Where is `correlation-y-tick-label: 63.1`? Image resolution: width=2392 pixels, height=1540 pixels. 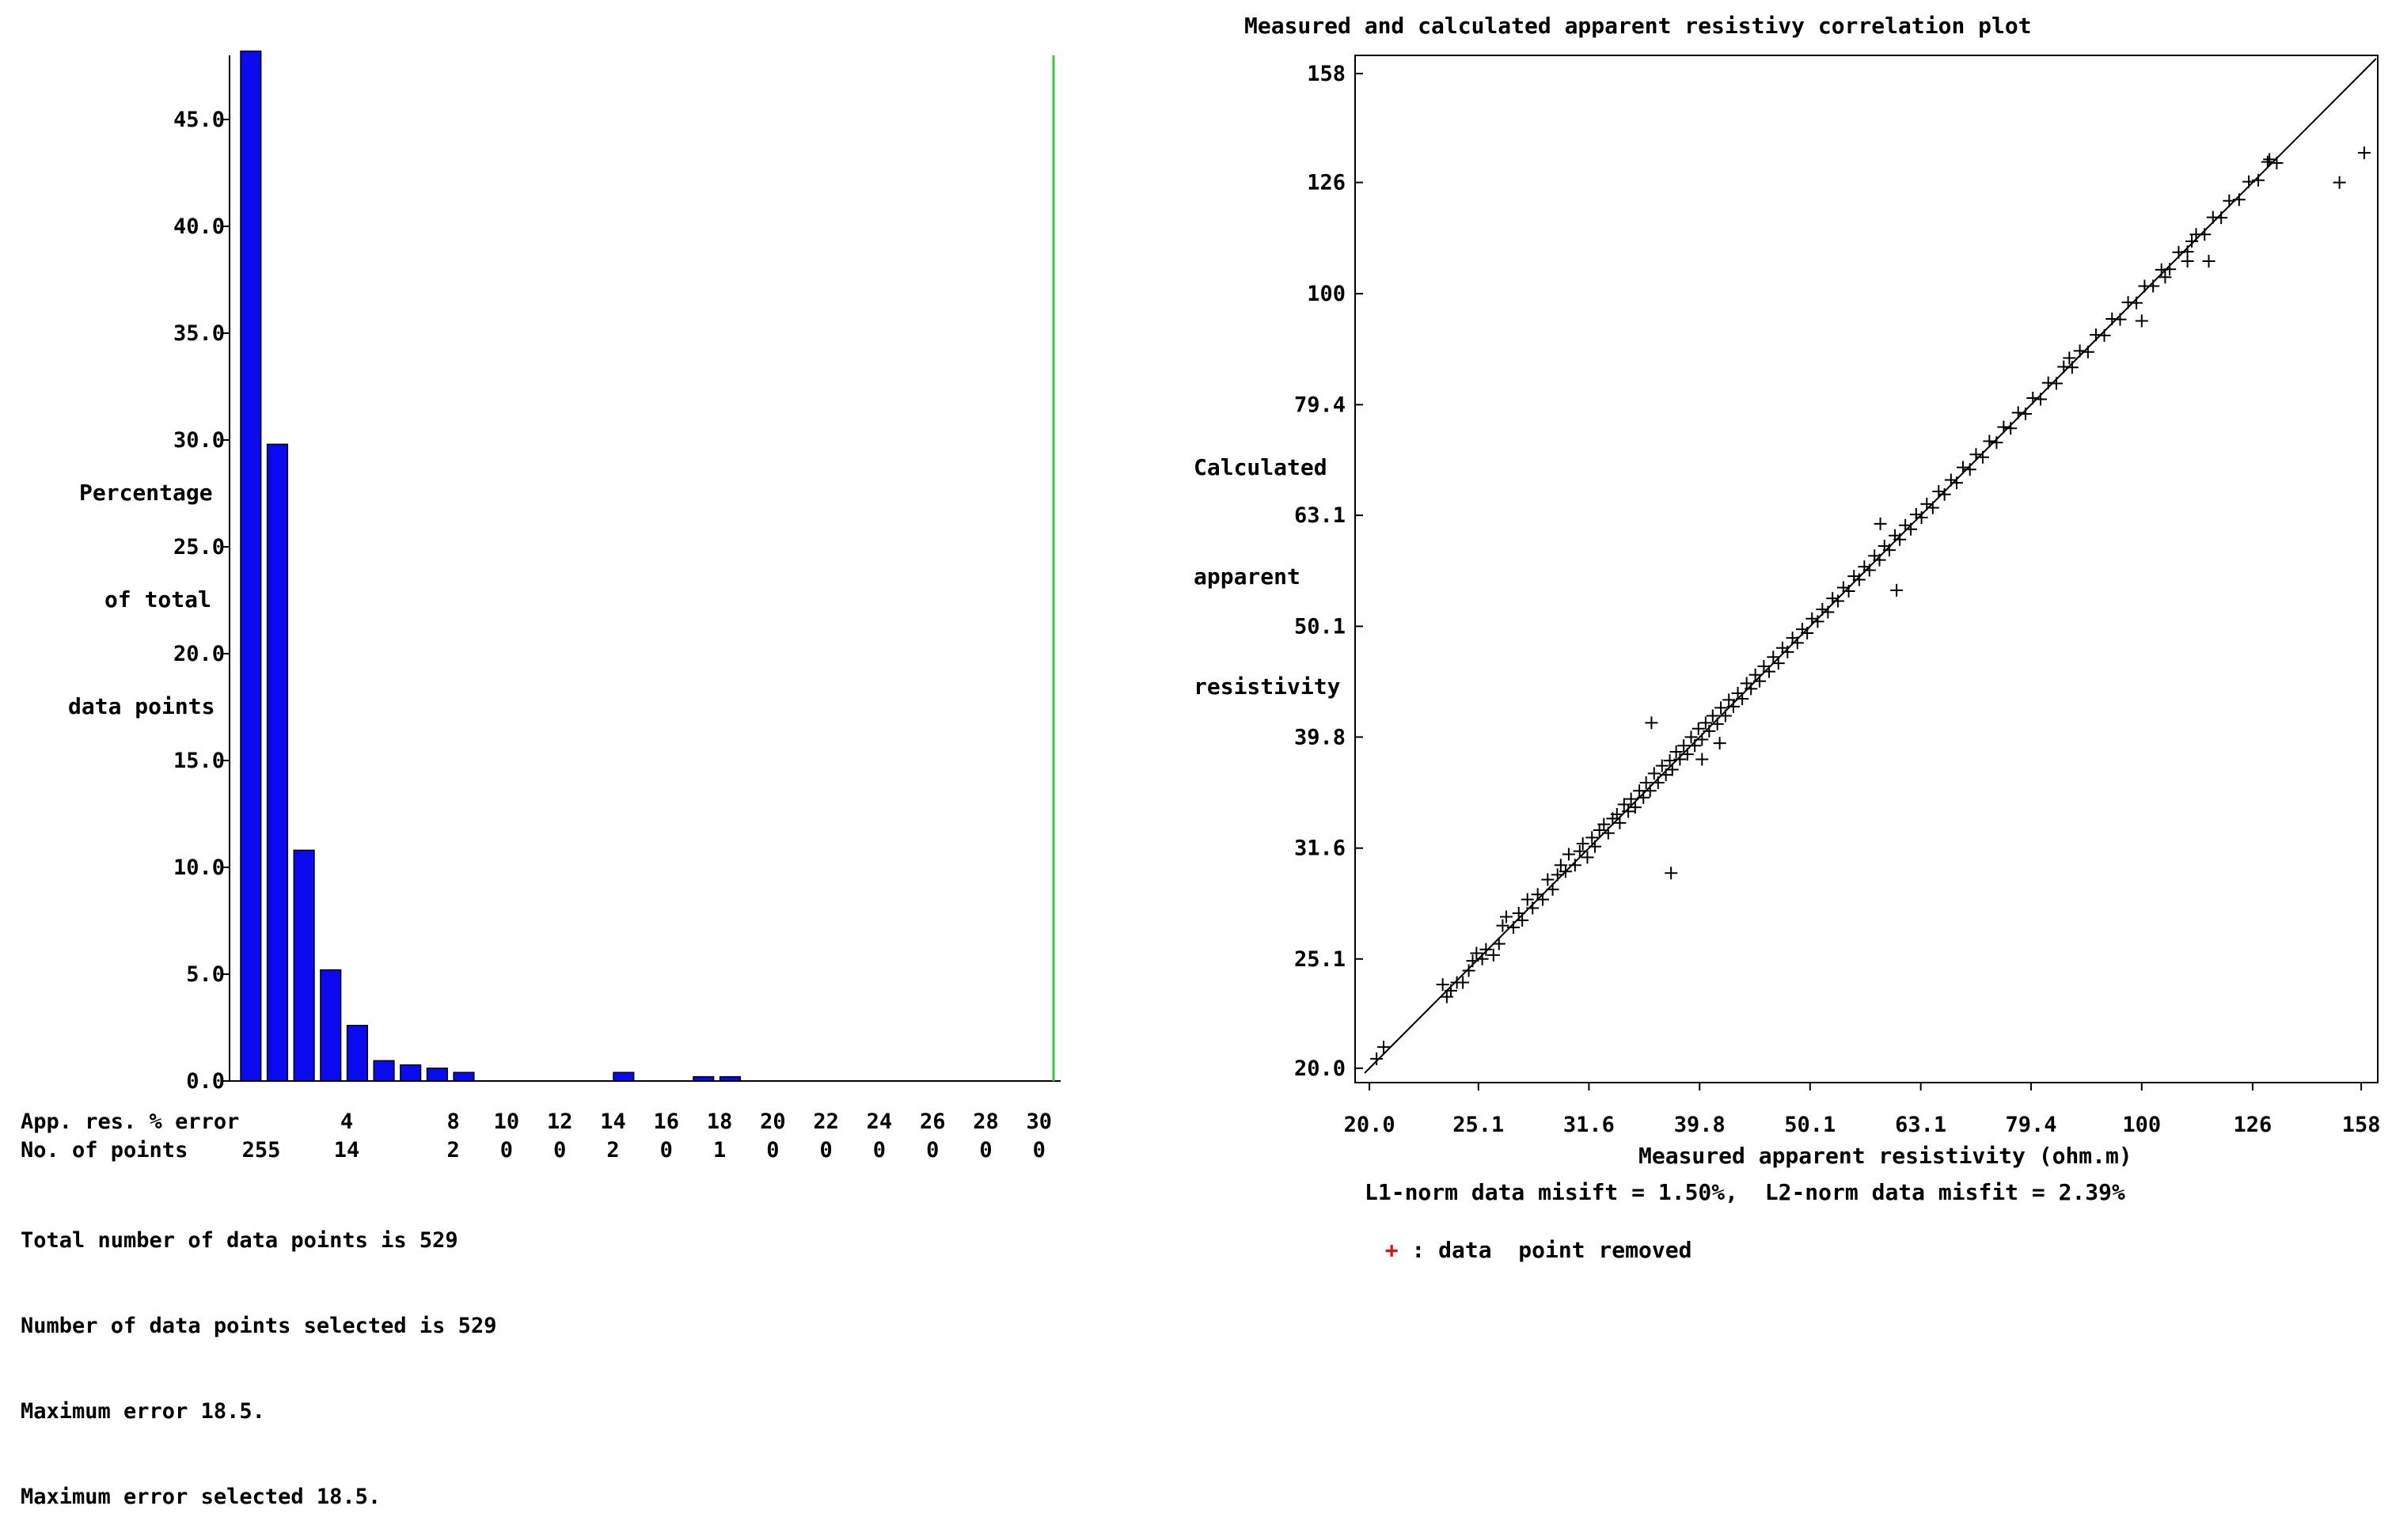 correlation-y-tick-label: 63.1 is located at coordinates (1320, 515).